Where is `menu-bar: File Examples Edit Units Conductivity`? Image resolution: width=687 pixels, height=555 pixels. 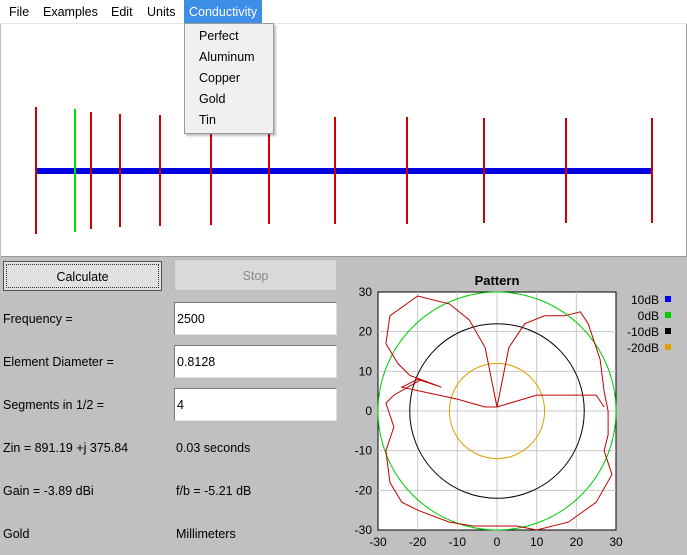
menu-bar: File Examples Edit Units Conductivity is located at coordinates (343, 12).